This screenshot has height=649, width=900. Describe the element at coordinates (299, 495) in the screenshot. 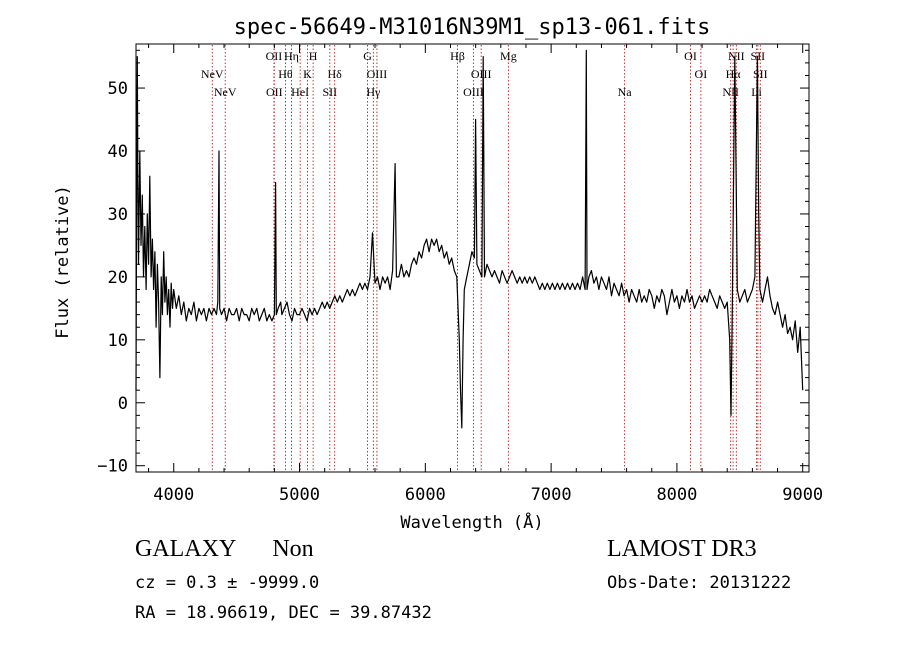

I see `x-tick-label: 5000` at that location.